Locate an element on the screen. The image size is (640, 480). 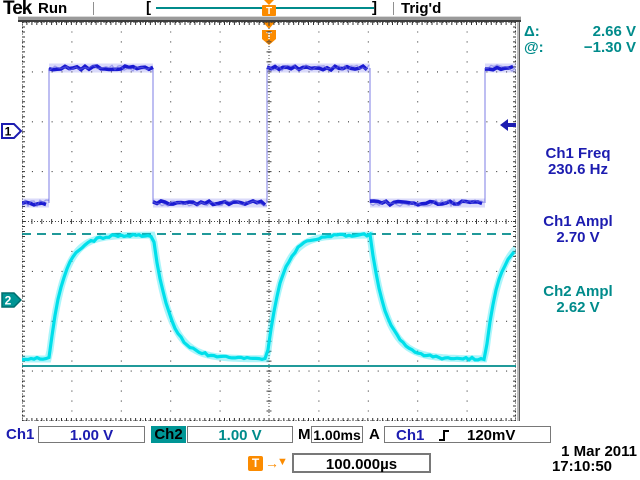
ch1-scale-box: 1.00 V is located at coordinates (91, 435).